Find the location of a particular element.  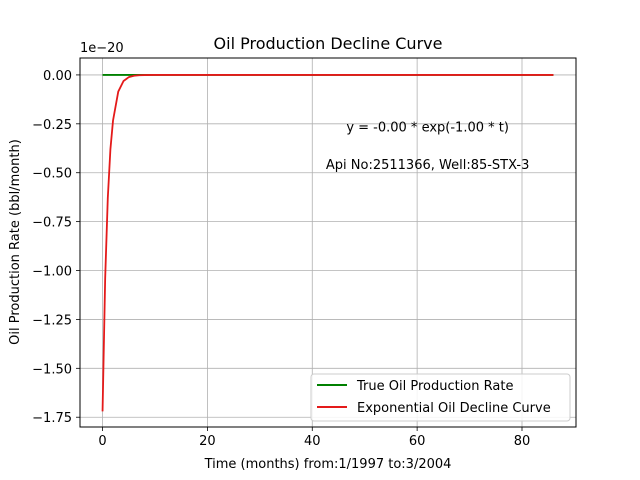

y-tick-label: −1.75 is located at coordinates (52, 418).